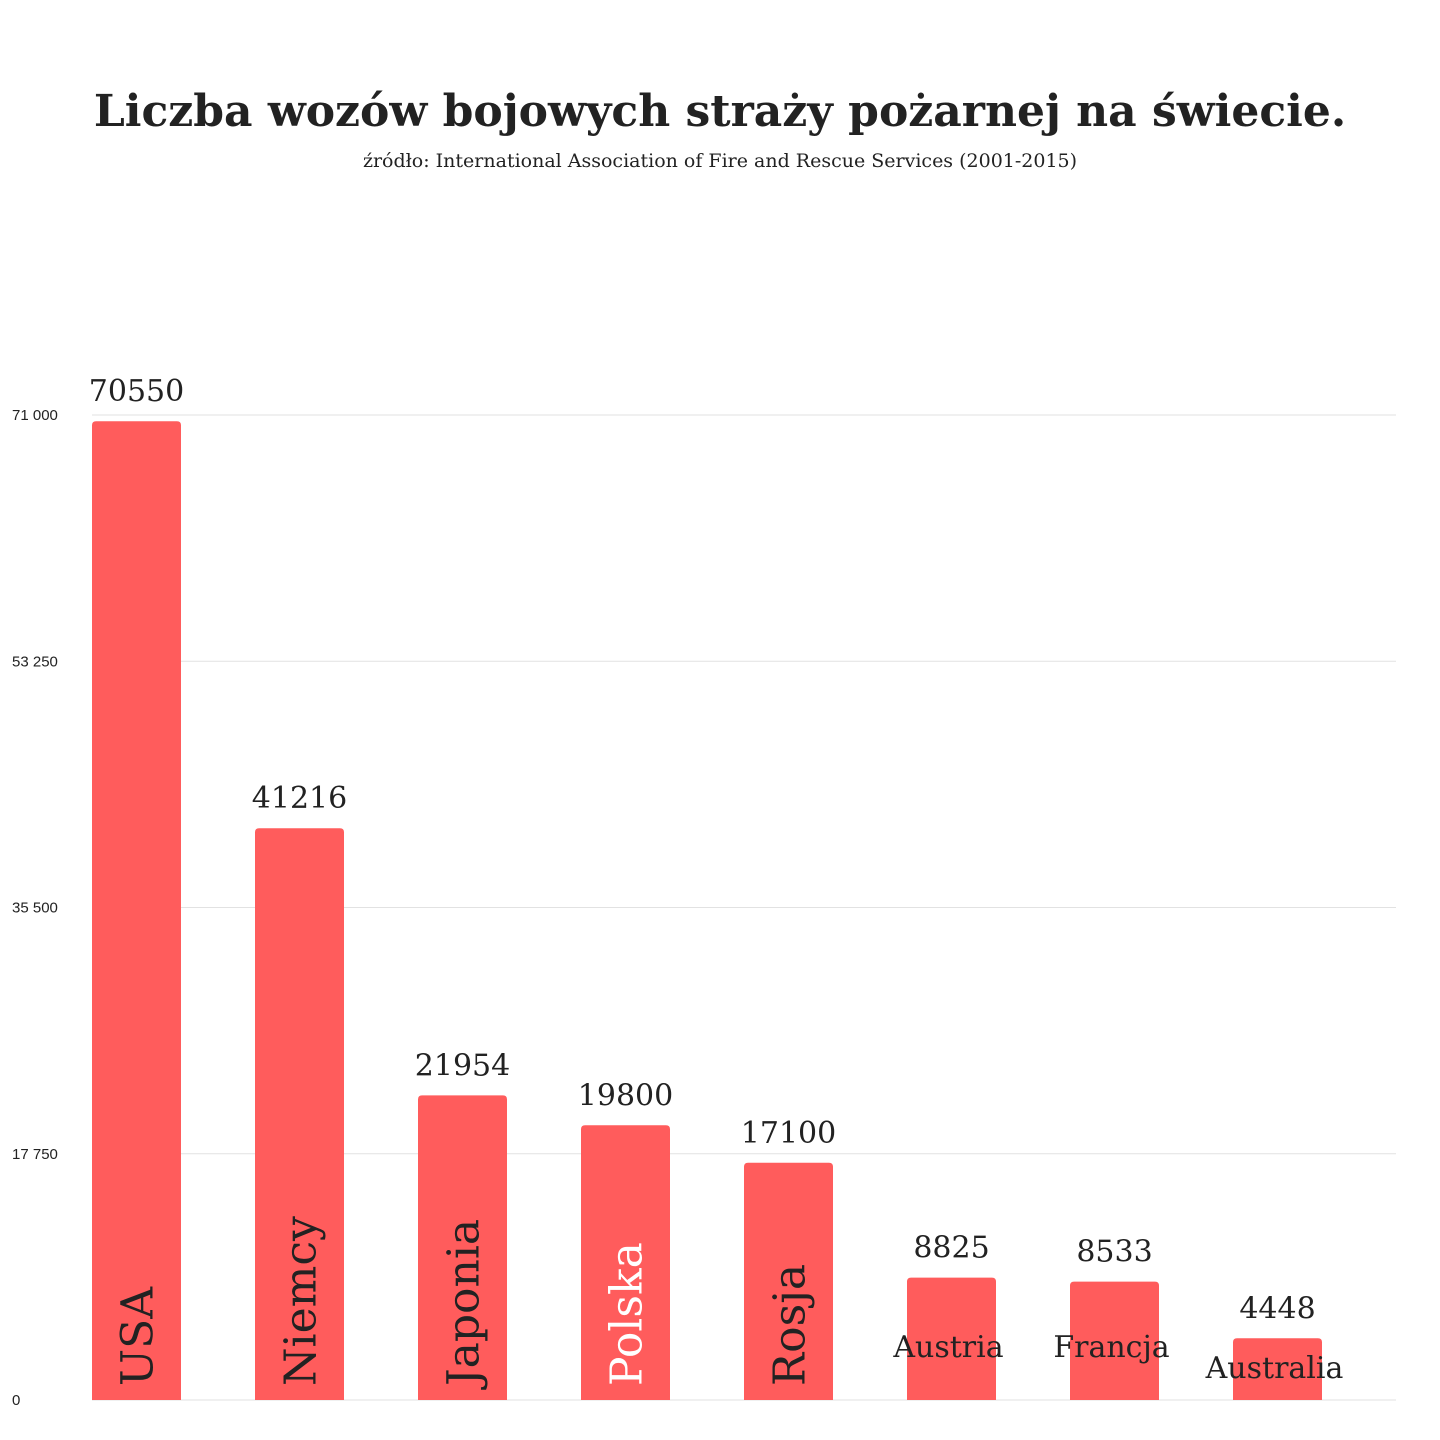 The image size is (1440, 1440). Describe the element at coordinates (462, 1065) in the screenshot. I see `data-label: 21954` at that location.